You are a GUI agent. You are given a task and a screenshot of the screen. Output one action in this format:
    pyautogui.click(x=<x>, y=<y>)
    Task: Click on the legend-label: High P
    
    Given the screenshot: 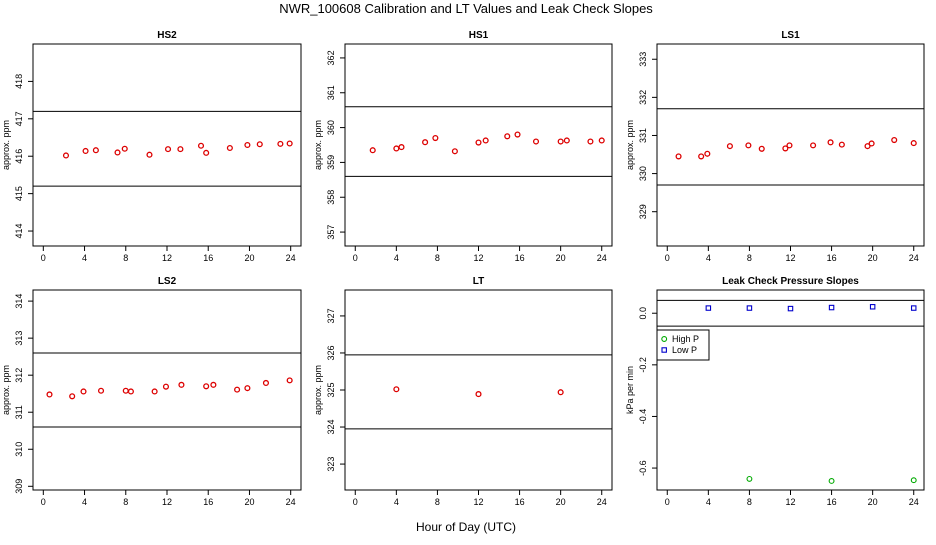 What is the action you would take?
    pyautogui.click(x=685, y=339)
    